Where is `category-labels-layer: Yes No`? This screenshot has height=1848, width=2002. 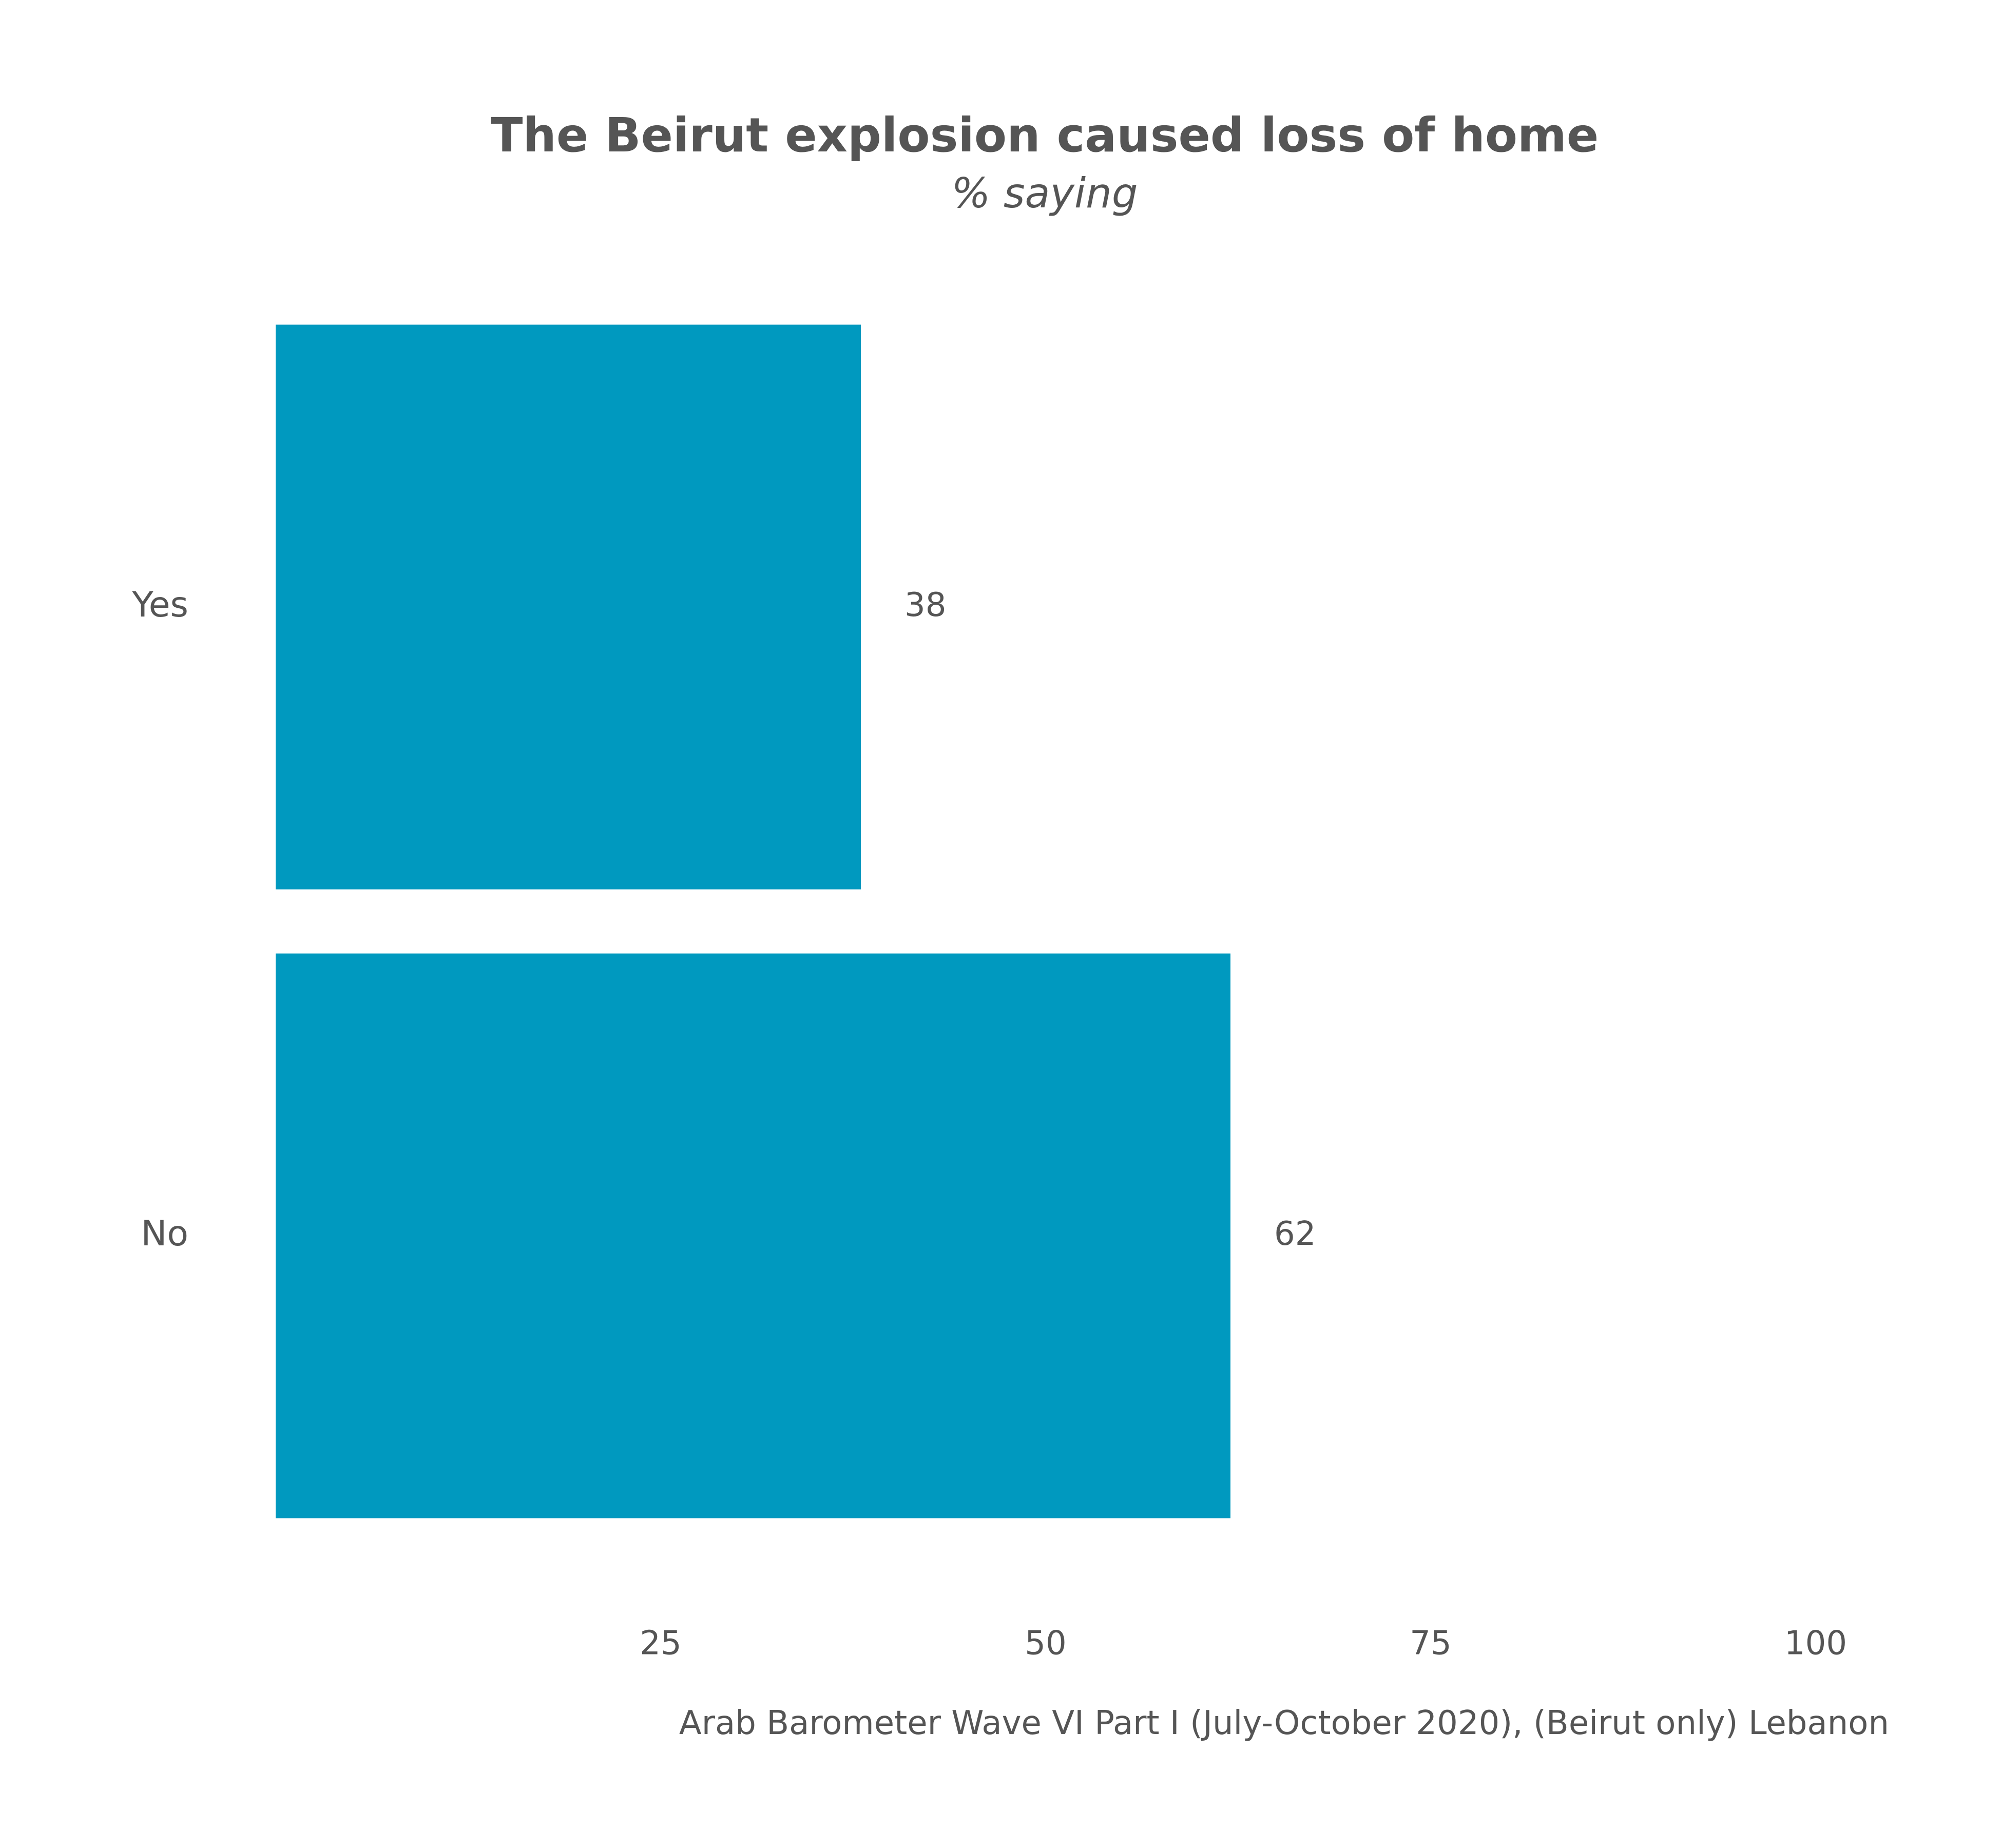 category-labels-layer: Yes No is located at coordinates (159, 919).